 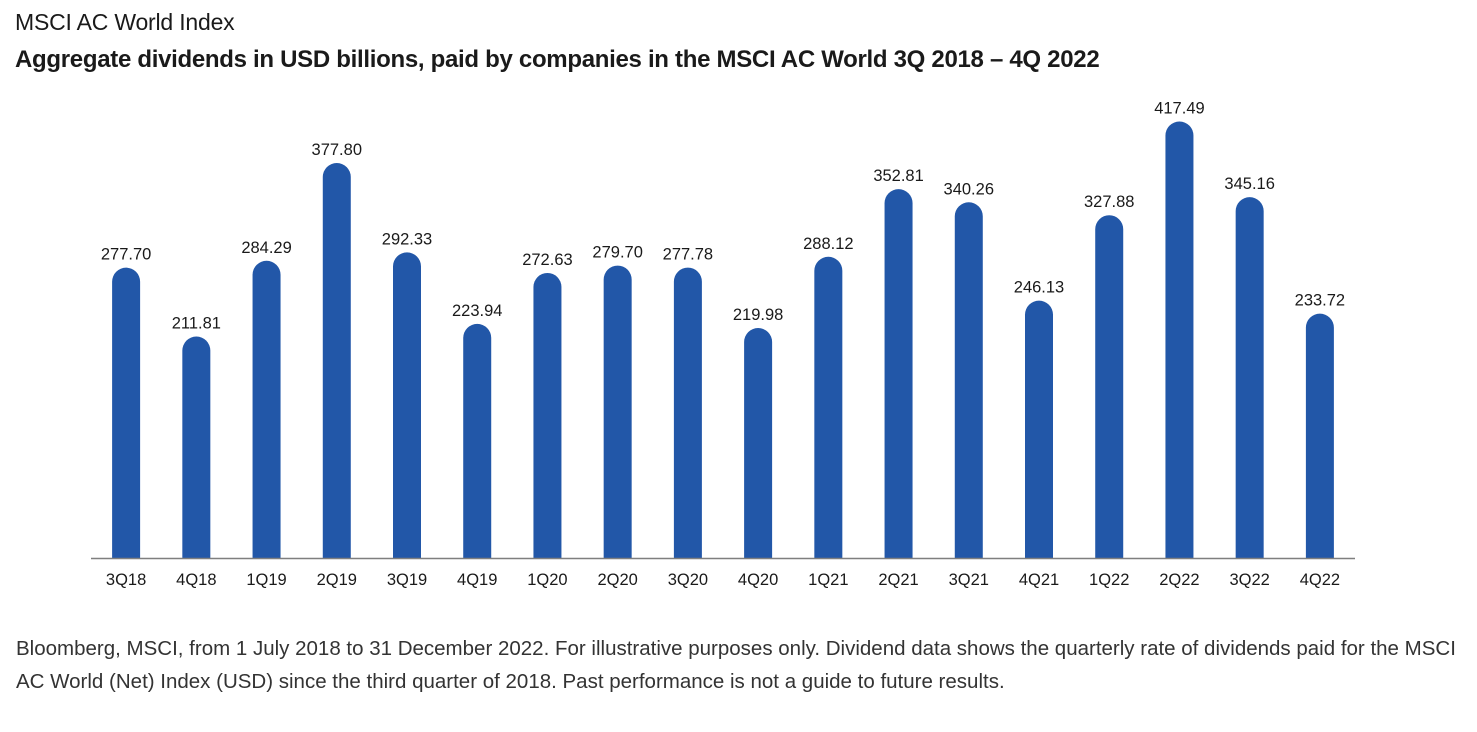 I want to click on x-tick-label-3Q19: 3Q19, so click(x=407, y=580).